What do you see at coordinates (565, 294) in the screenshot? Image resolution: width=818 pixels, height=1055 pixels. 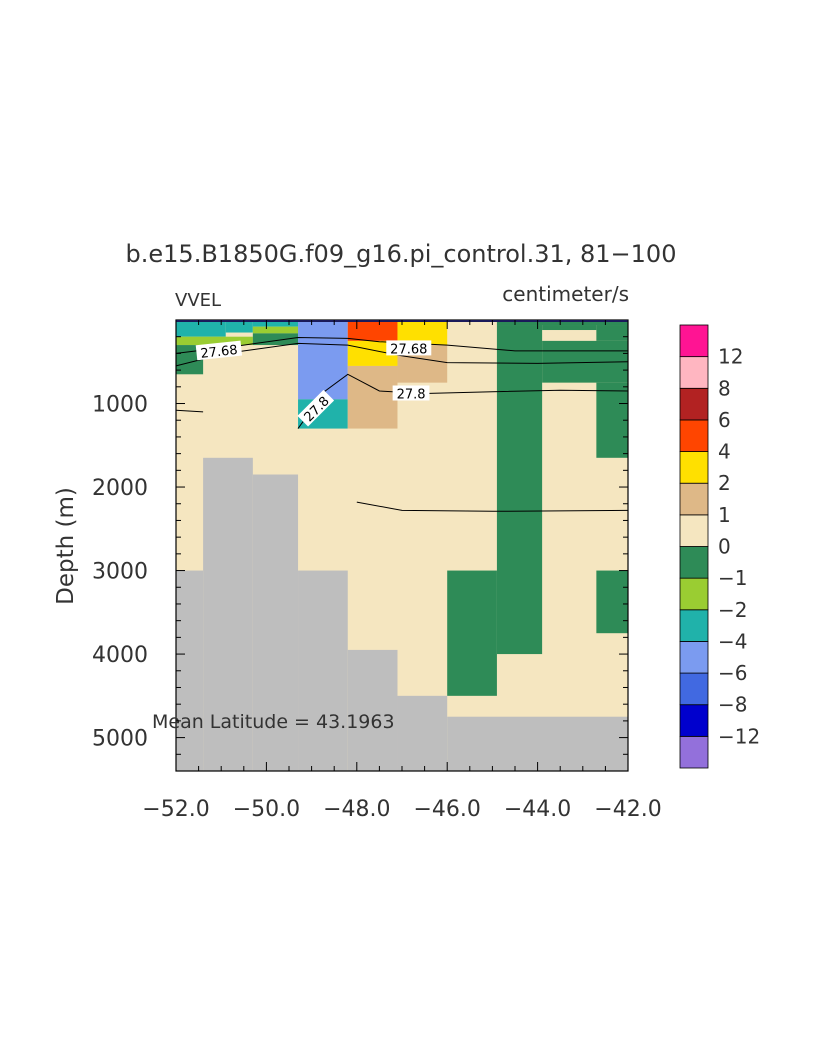 I see `units-label: centimeter/s` at bounding box center [565, 294].